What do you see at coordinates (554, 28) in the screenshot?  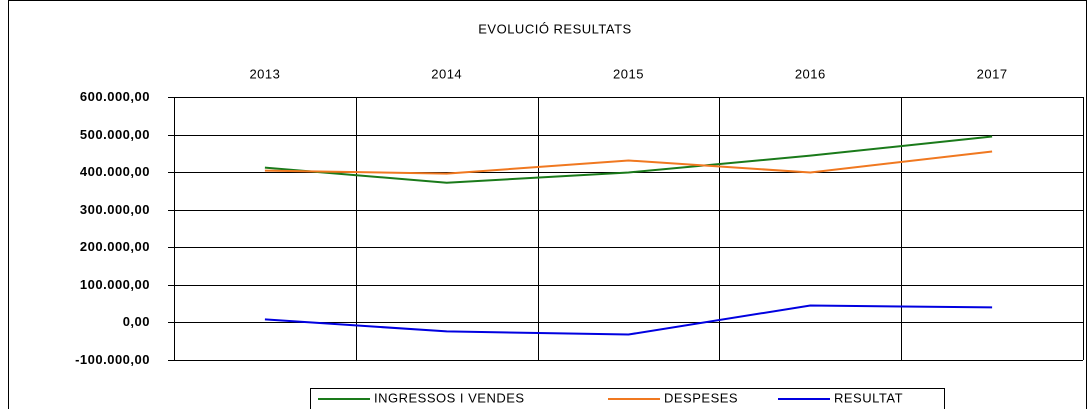 I see `chart-title: EVOLUCIÓ RESULTATS` at bounding box center [554, 28].